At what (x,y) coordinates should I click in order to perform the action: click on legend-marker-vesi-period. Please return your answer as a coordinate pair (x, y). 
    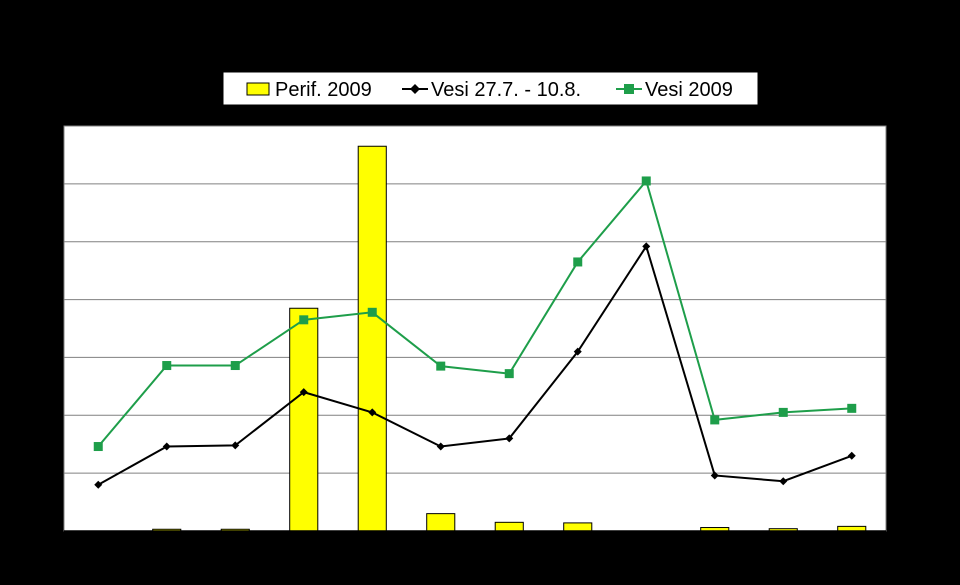
    Looking at the image, I should click on (415, 89).